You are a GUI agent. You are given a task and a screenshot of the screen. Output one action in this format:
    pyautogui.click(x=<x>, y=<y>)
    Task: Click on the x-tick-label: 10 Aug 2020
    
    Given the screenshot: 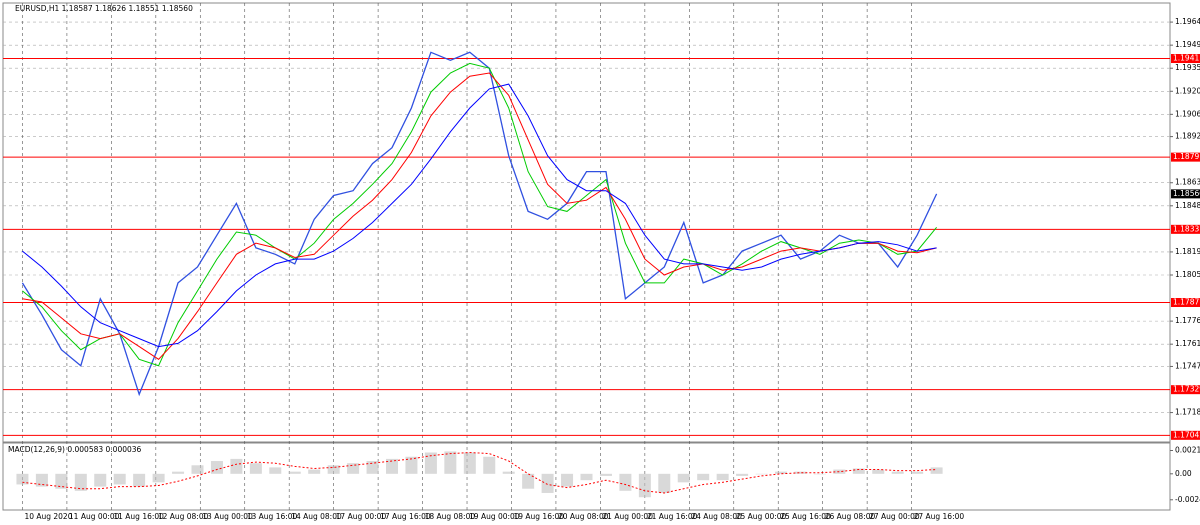 What is the action you would take?
    pyautogui.click(x=48, y=516)
    